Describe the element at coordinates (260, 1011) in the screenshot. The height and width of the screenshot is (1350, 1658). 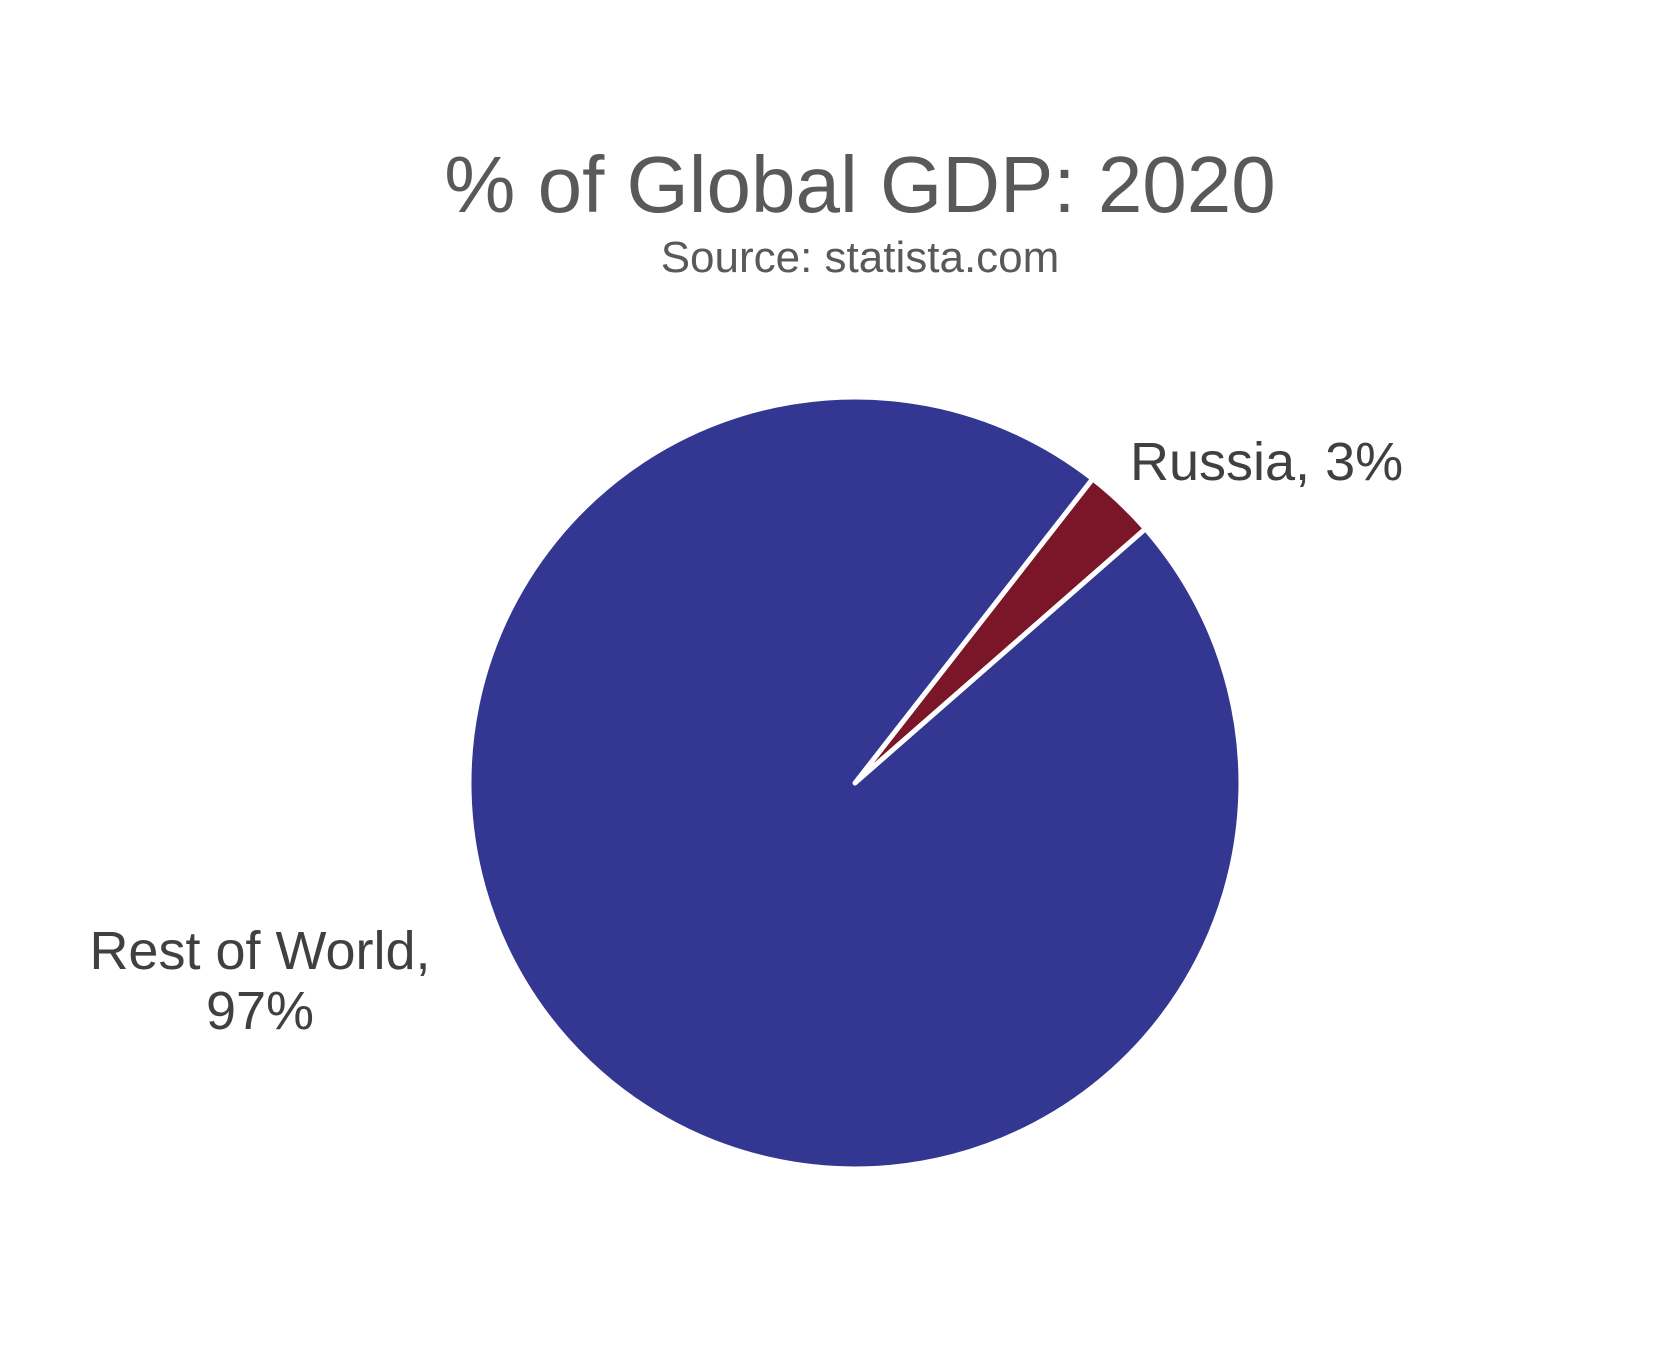
I see `slice-label-line: 97%` at that location.